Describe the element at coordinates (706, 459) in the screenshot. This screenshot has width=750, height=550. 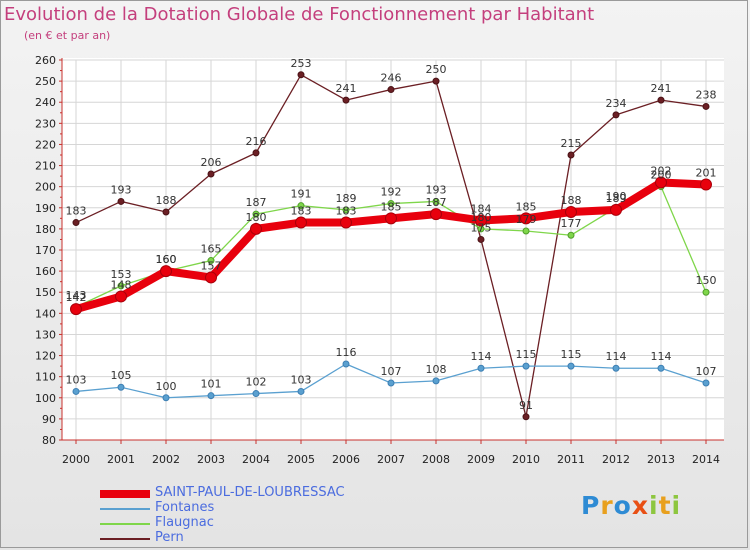
I see `x-tick-label: 2014` at that location.